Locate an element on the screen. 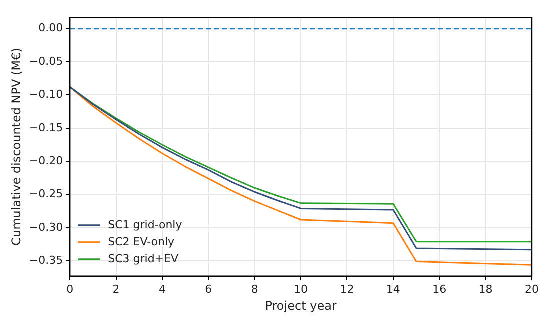  y-tick-label: −0.25 is located at coordinates (46, 194).